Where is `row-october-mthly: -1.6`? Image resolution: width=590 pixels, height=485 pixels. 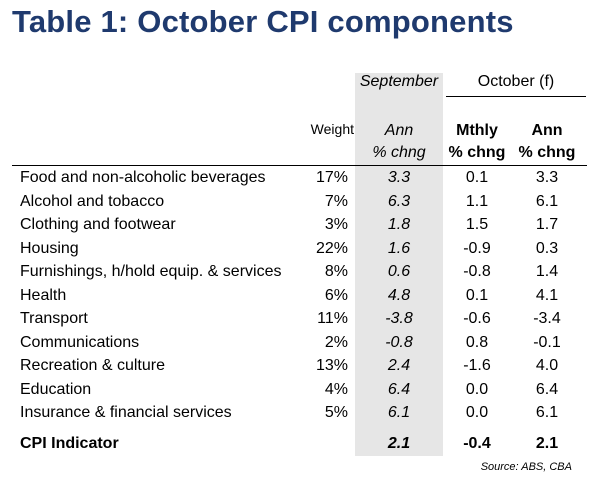
row-october-mthly: -1.6 is located at coordinates (477, 365).